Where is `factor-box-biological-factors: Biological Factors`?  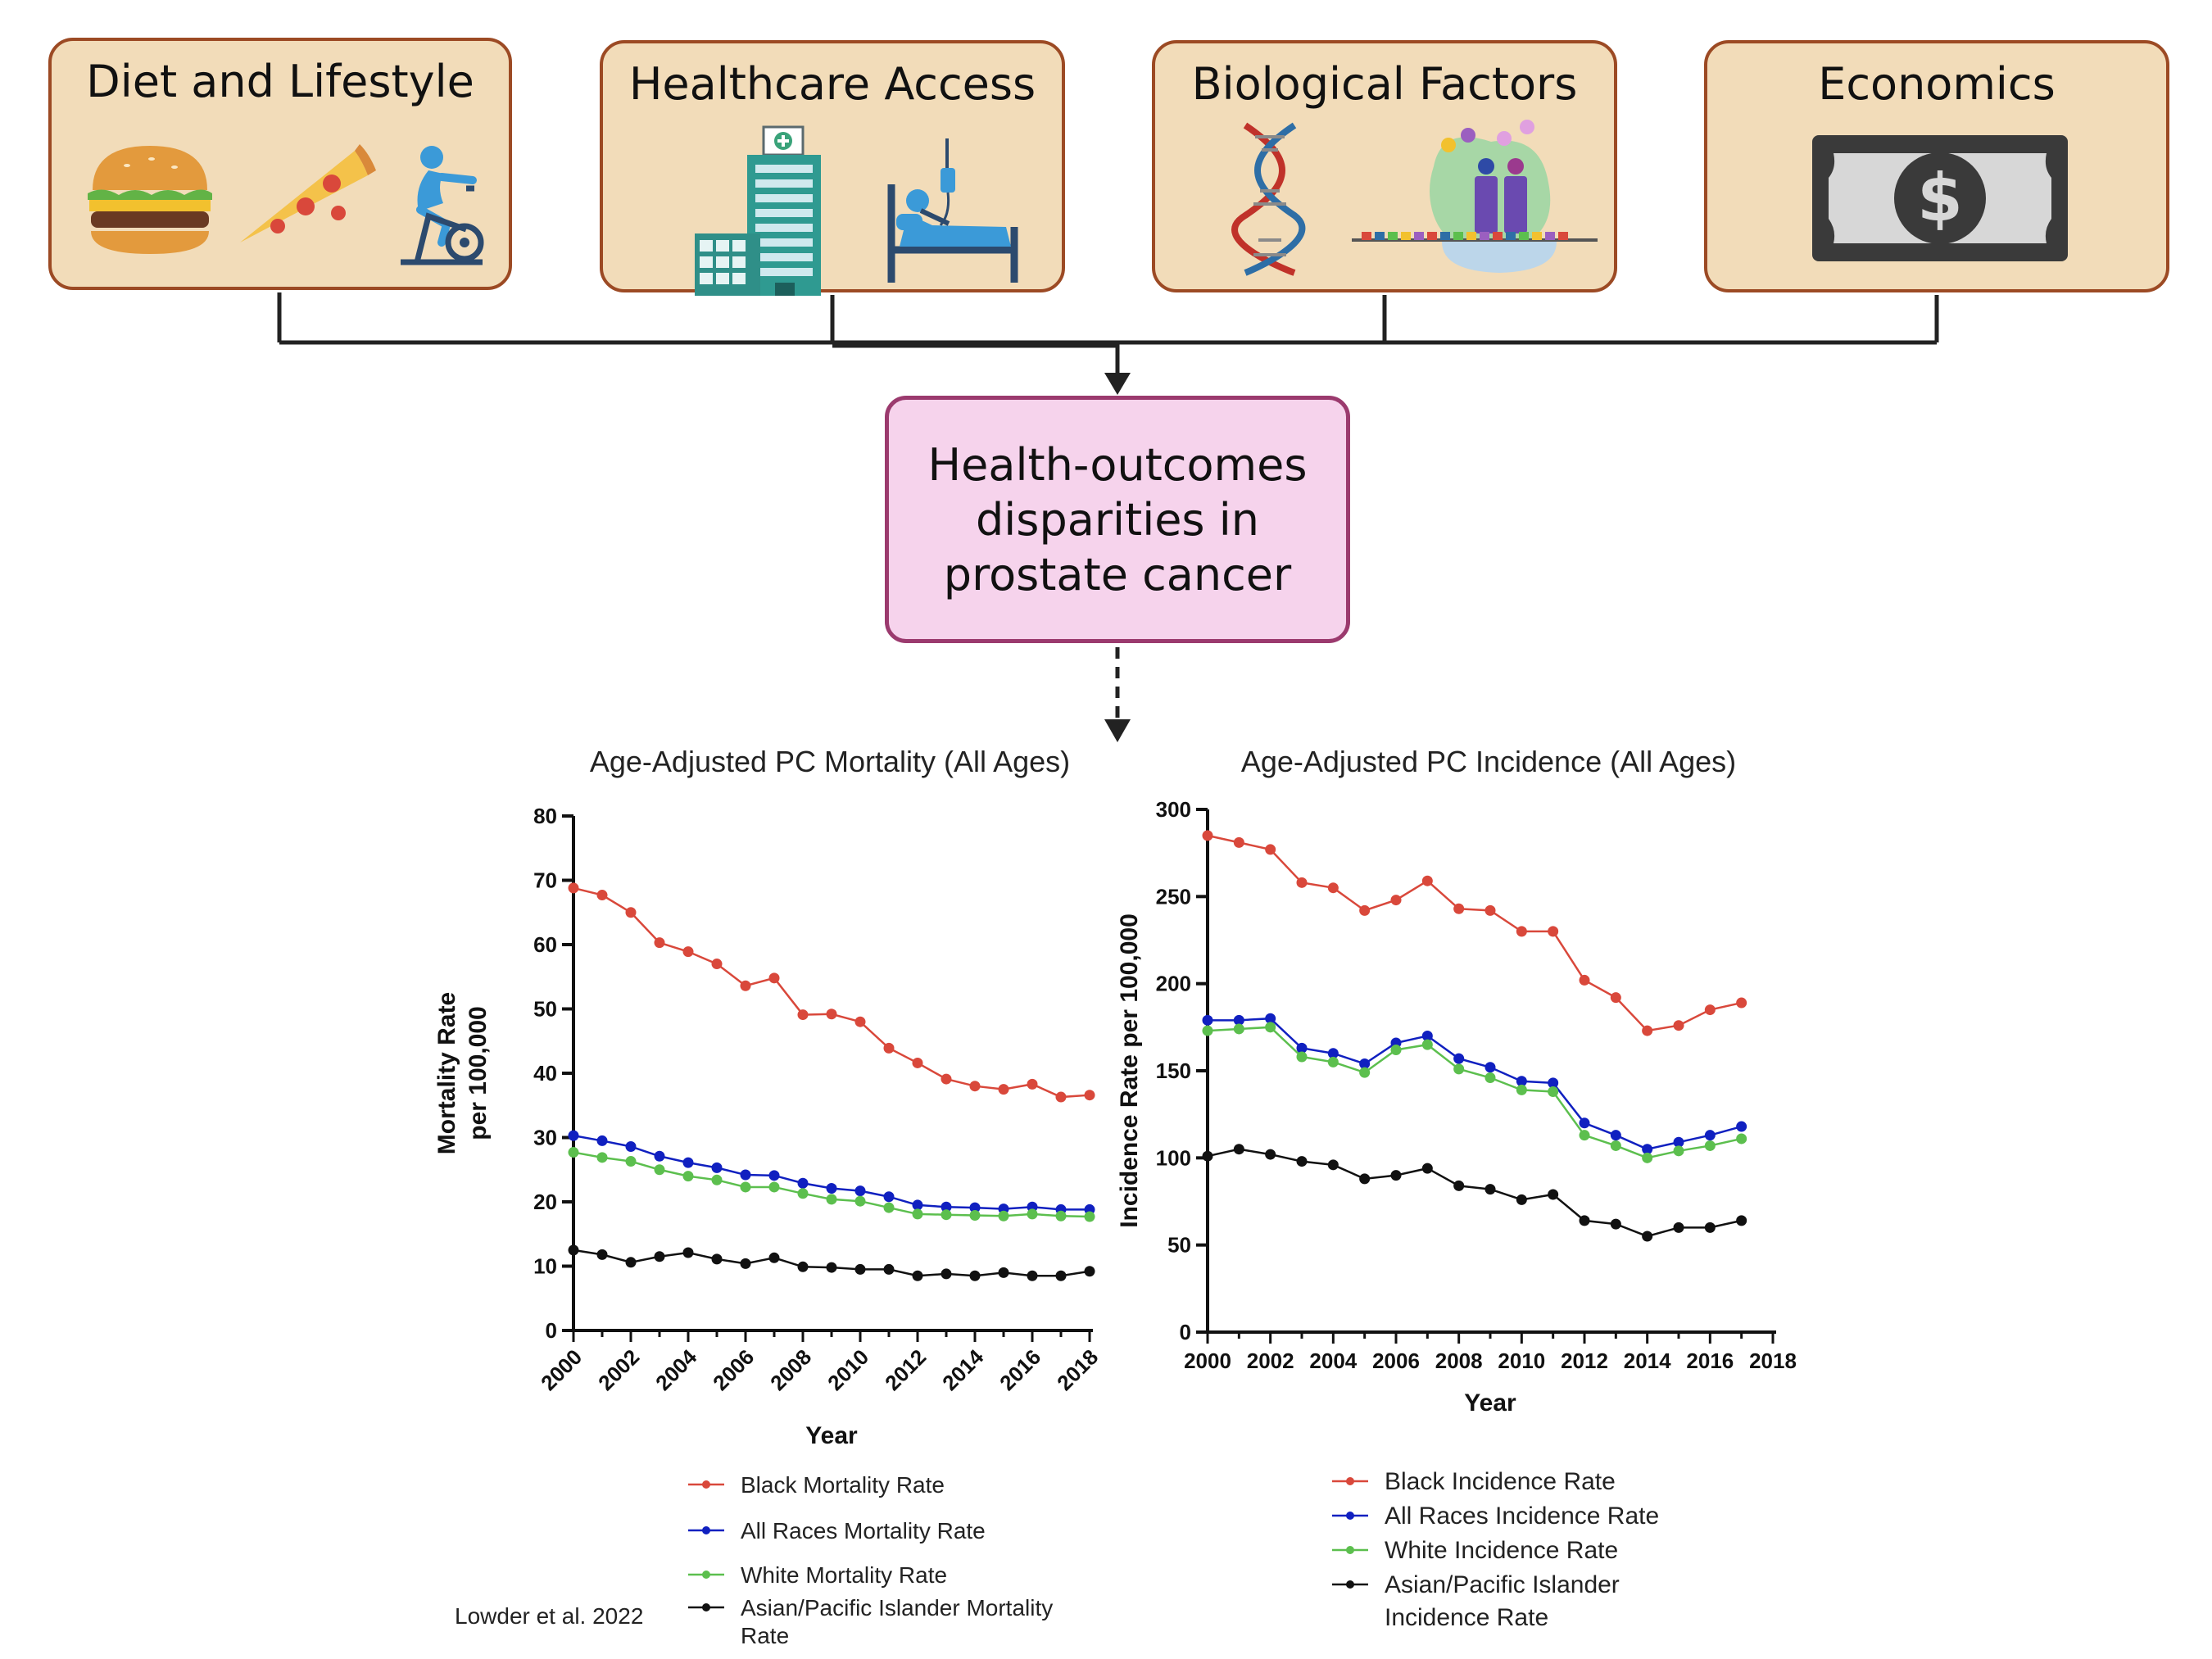 factor-box-biological-factors: Biological Factors is located at coordinates (1384, 166).